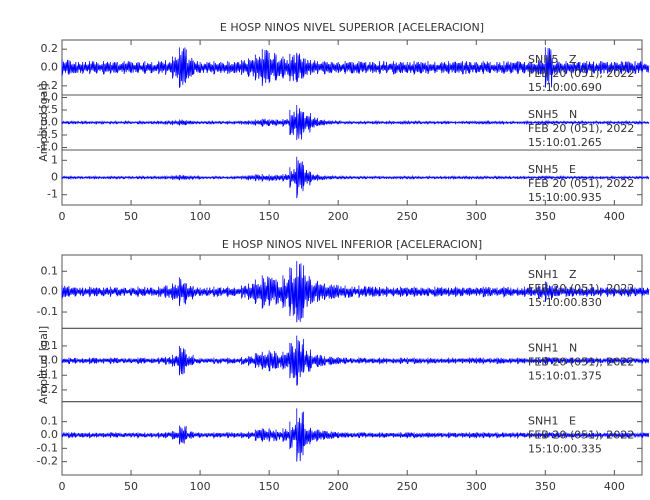  What do you see at coordinates (407, 216) in the screenshot?
I see `x-tick-label: 250` at bounding box center [407, 216].